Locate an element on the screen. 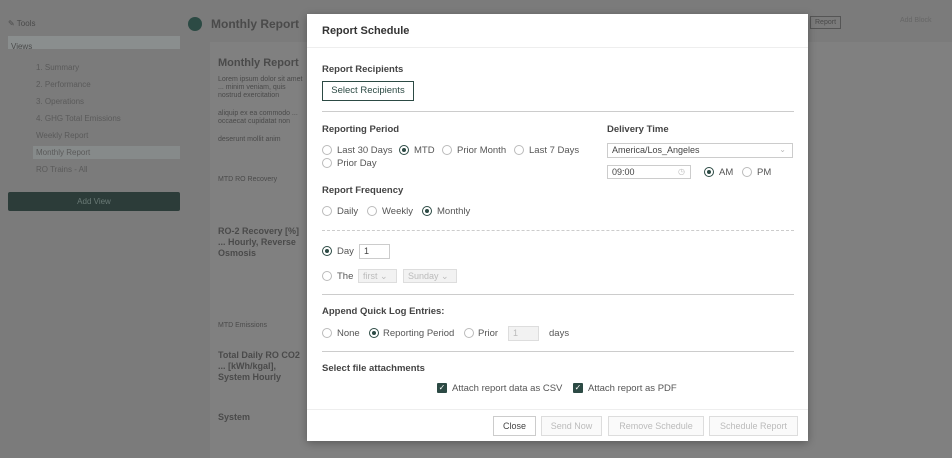 This screenshot has height=458, width=952. radio-mtd is located at coordinates (404, 150).